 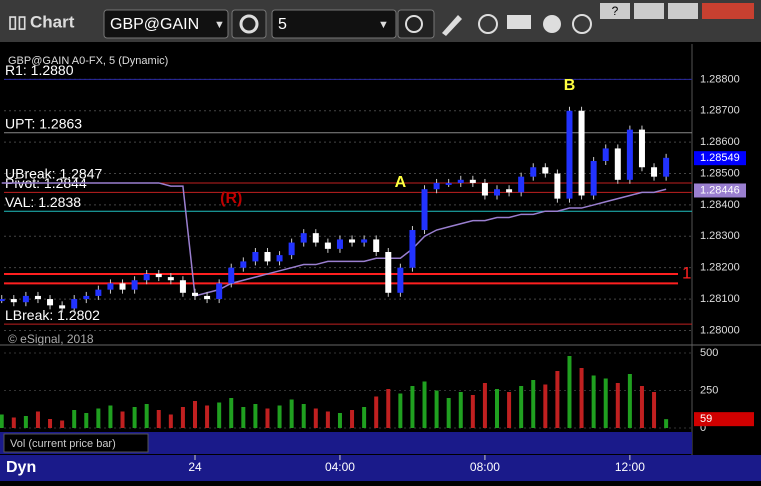 I want to click on y-tick-label: 1.28100, so click(x=720, y=299).